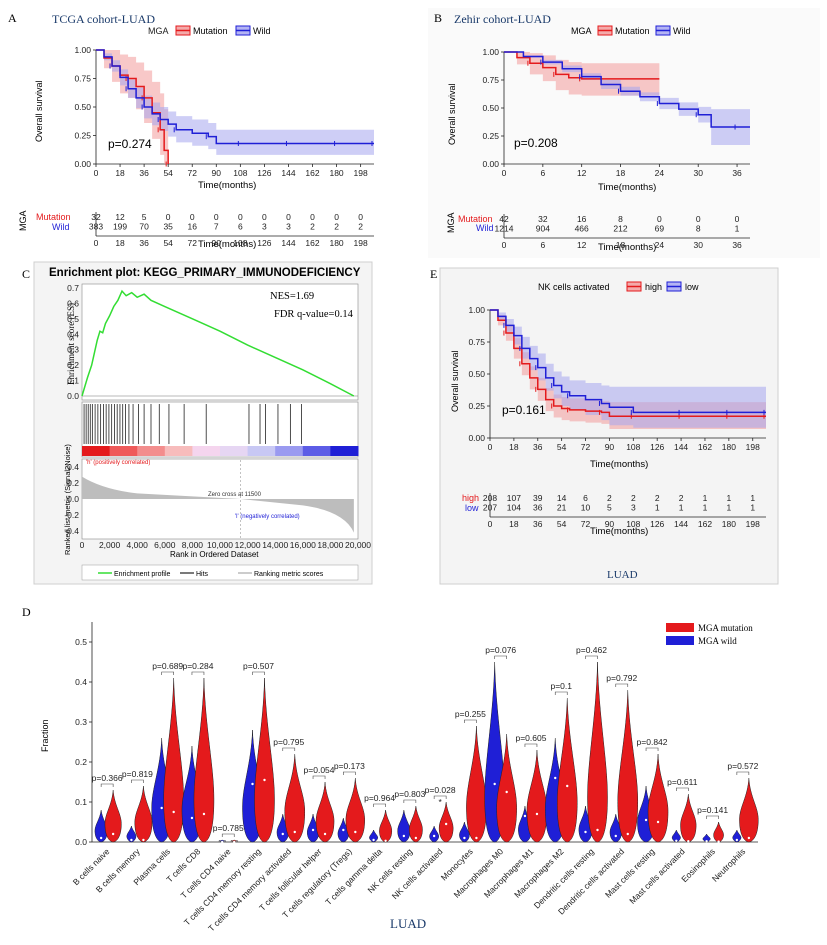 This screenshot has height=945, width=827. Describe the element at coordinates (264, 243) in the screenshot. I see `panel-a-risk-xtick-label: 126` at that location.